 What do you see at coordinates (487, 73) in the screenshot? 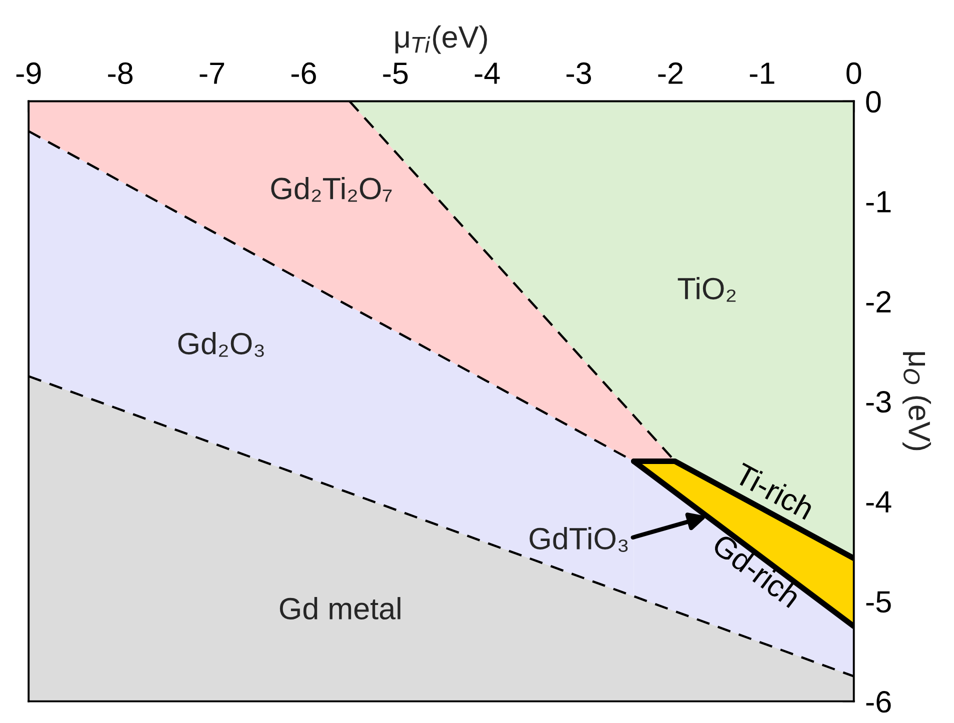
I see `x-tick-label: -4` at bounding box center [487, 73].